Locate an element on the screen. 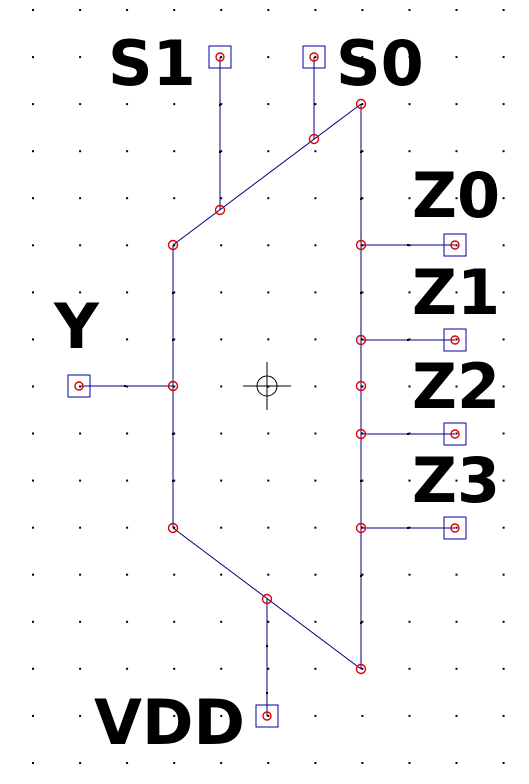 Image resolution: width=529 pixels, height=784 pixels. pin-y-square-pin-icon is located at coordinates (79, 386).